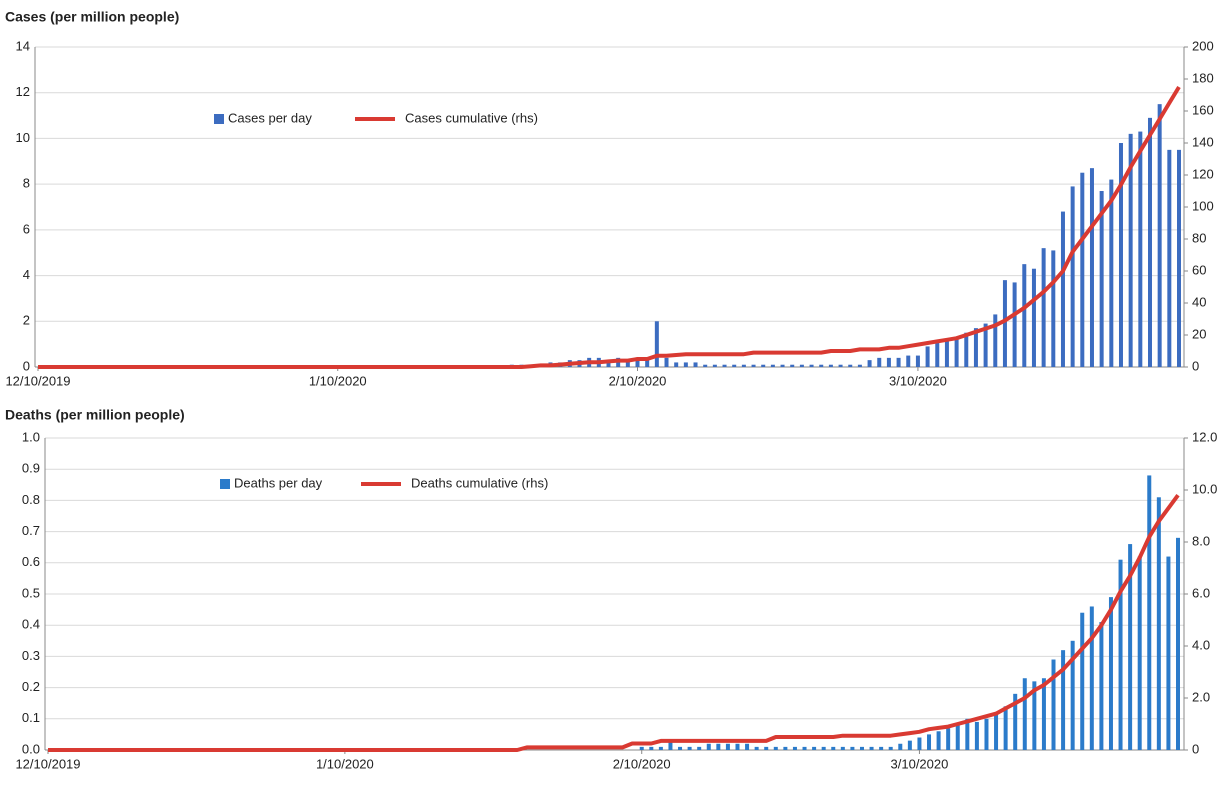 The height and width of the screenshot is (785, 1228). What do you see at coordinates (26, 228) in the screenshot?
I see `y-tick-label: 6` at bounding box center [26, 228].